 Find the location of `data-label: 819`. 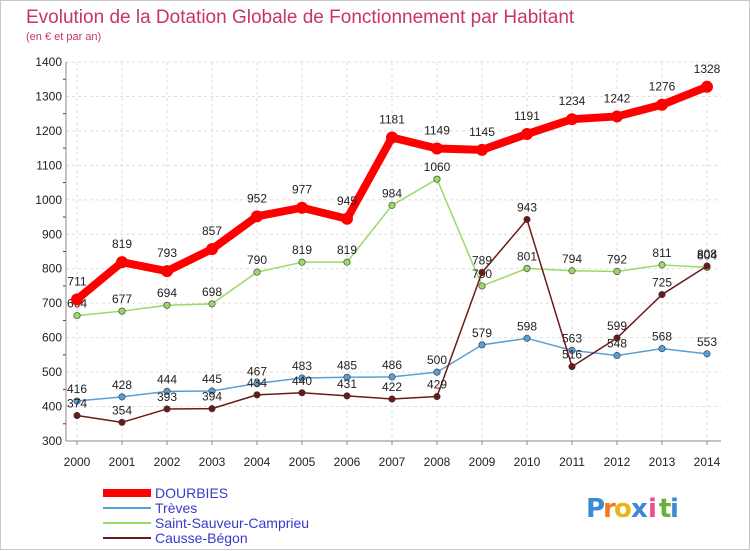

data-label: 819 is located at coordinates (122, 244).